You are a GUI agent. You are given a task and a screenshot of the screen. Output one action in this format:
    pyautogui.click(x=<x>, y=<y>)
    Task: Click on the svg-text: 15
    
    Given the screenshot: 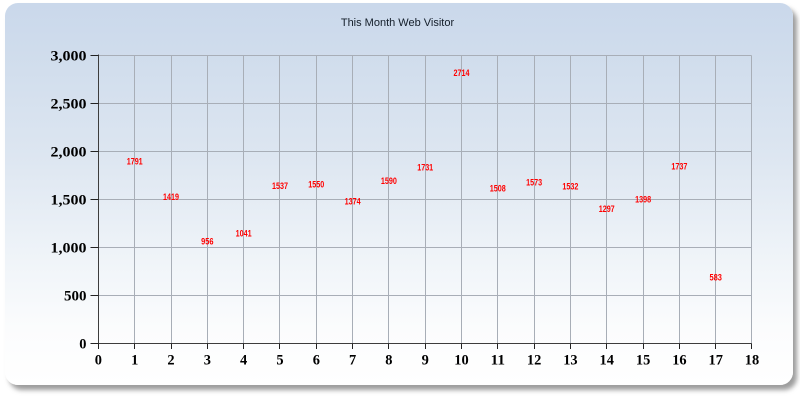 What is the action you would take?
    pyautogui.click(x=643, y=361)
    